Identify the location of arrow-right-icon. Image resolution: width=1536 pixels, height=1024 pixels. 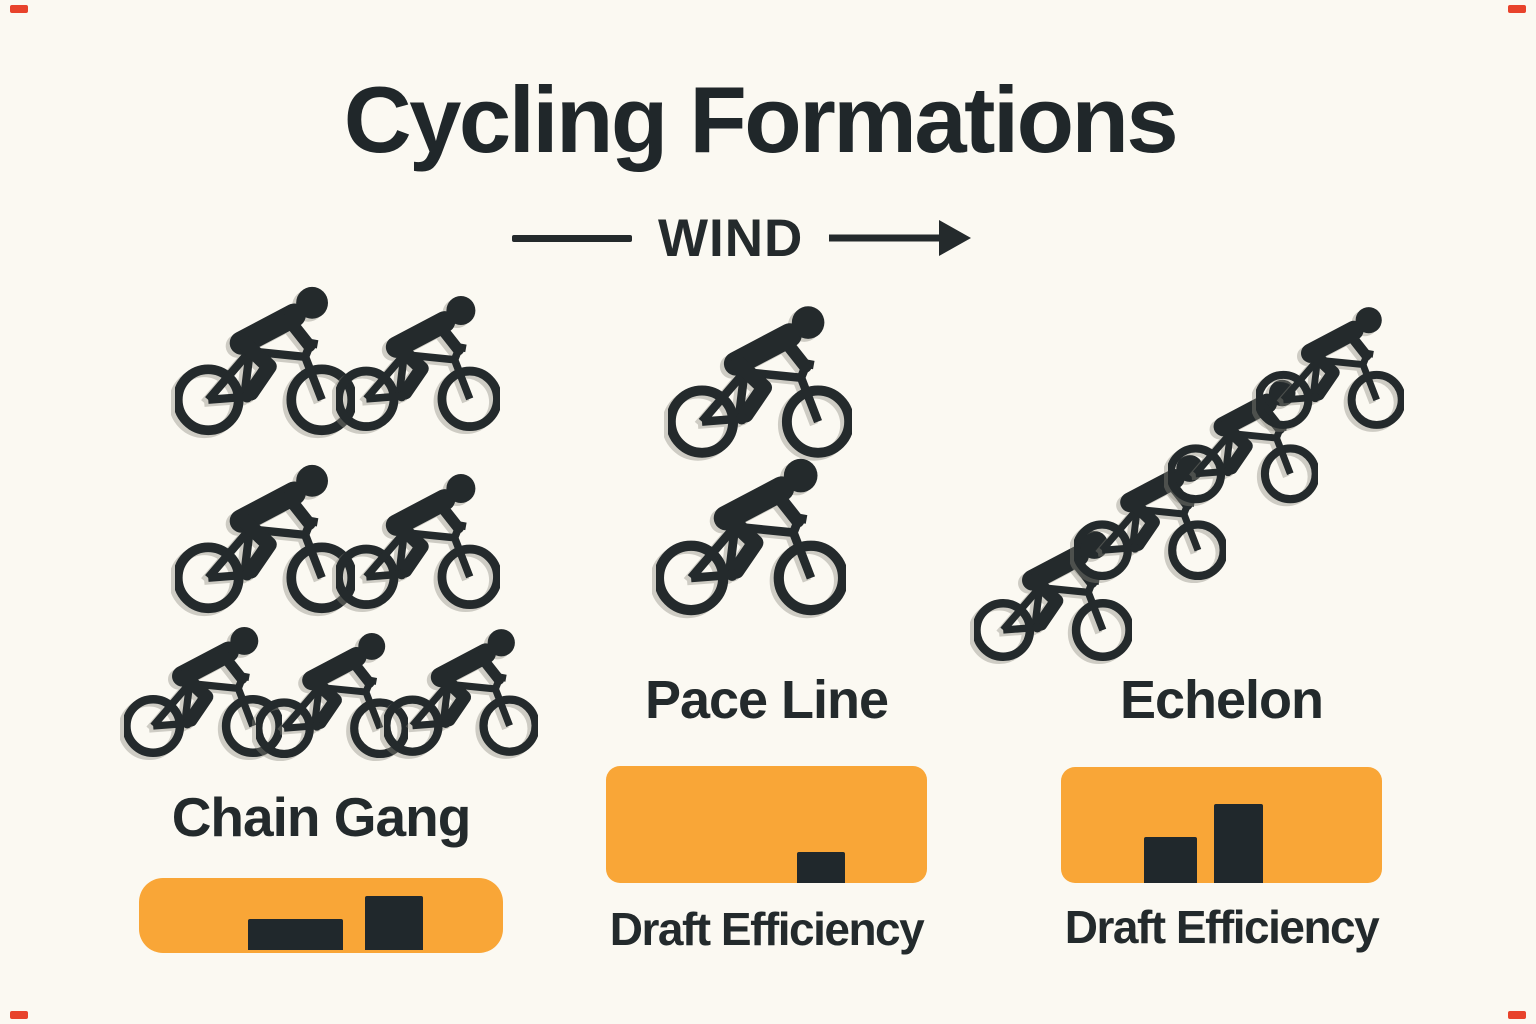
(900, 238).